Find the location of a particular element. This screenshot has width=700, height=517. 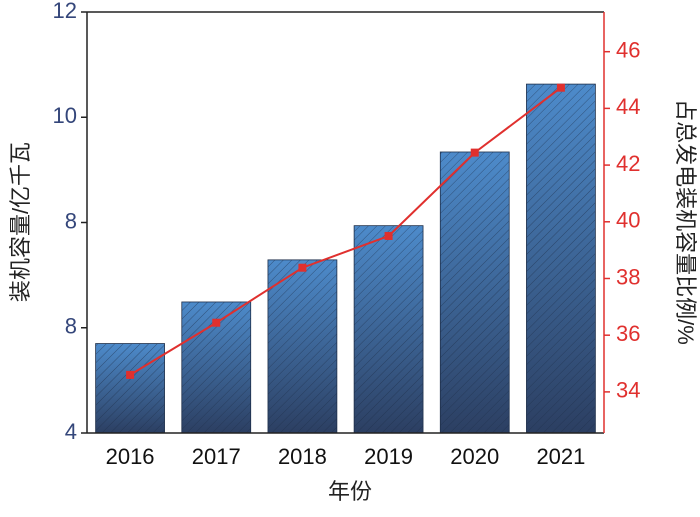

y2-axis-label: 占总发电装机容量比例/% is located at coordinates (685, 222).